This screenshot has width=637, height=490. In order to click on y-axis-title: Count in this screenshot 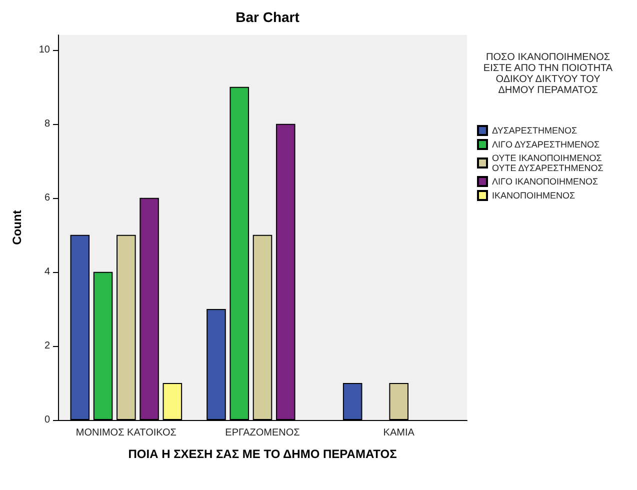, I will do `click(17, 227)`.